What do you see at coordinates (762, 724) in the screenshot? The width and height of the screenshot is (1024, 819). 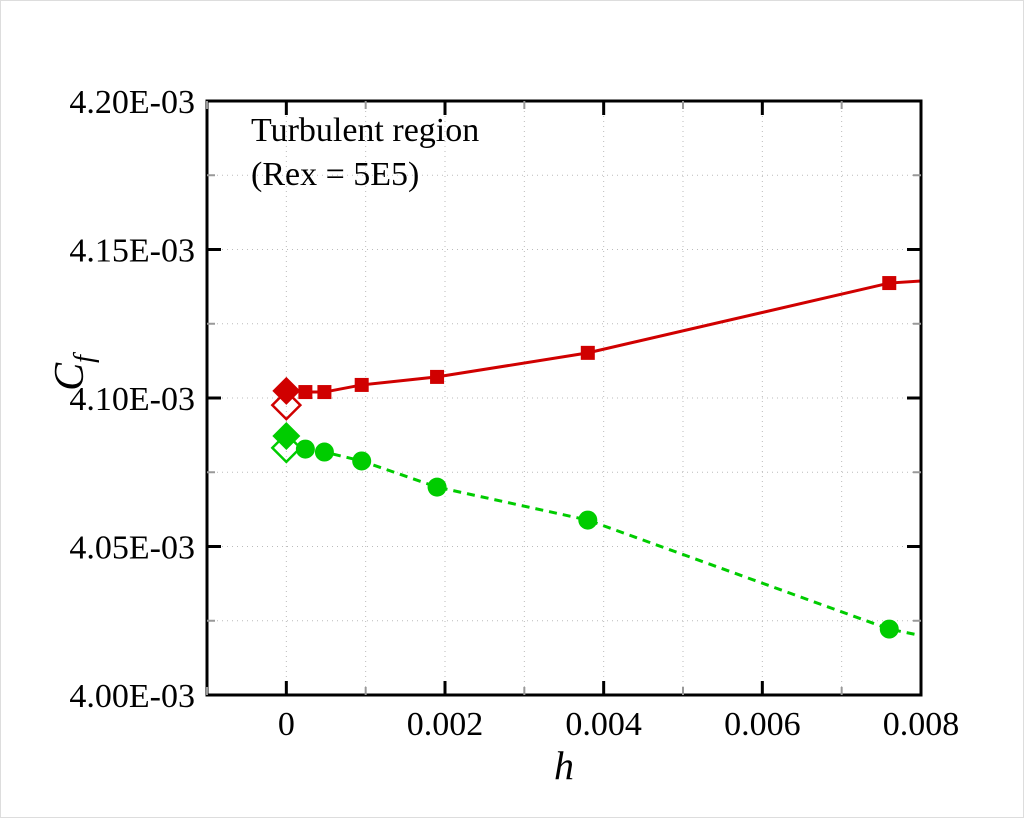 I see `x-tick-label: 0.006` at bounding box center [762, 724].